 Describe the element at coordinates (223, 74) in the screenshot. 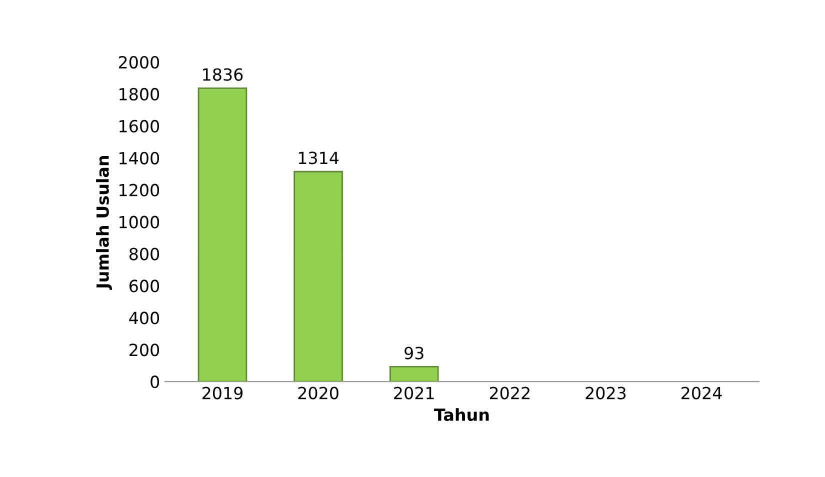

I see `data-label: 1836` at that location.